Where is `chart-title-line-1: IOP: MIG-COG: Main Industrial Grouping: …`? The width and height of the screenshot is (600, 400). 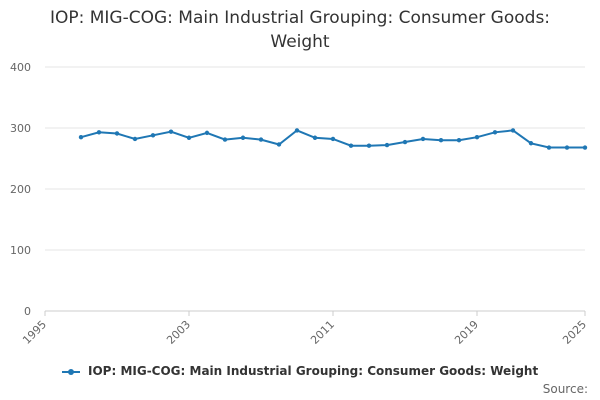
chart-title-line-1: IOP: MIG-COG: Main Industrial Grouping: … is located at coordinates (300, 18).